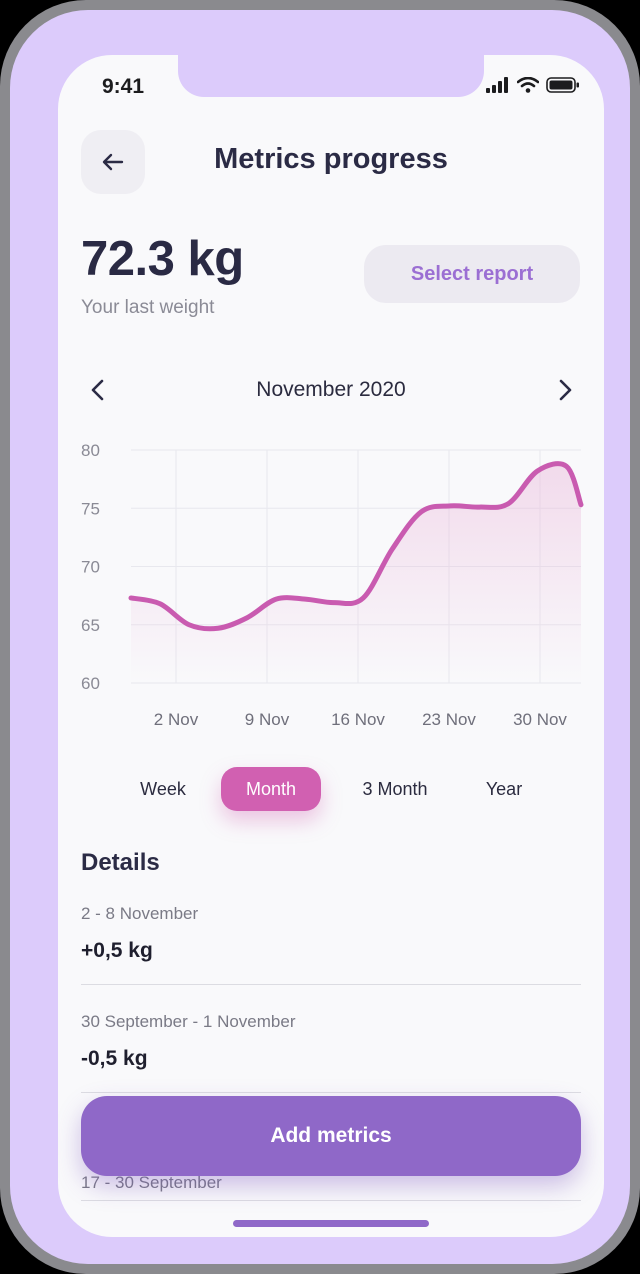 This screenshot has height=1274, width=640. I want to click on notch, so click(331, 76).